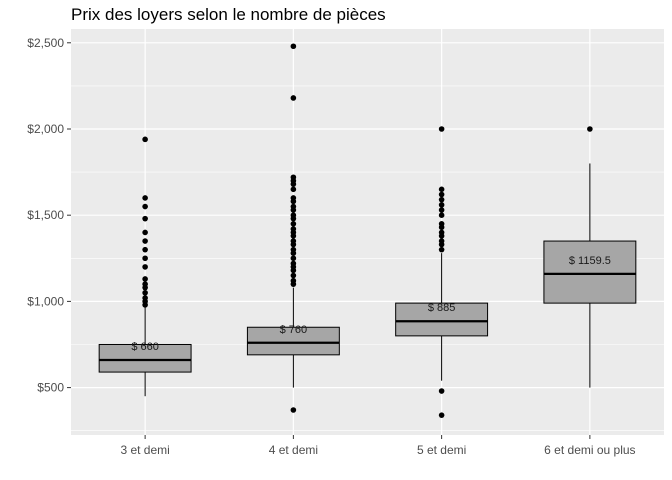  Describe the element at coordinates (144, 450) in the screenshot. I see `x-tick-label: 3 et demi` at that location.